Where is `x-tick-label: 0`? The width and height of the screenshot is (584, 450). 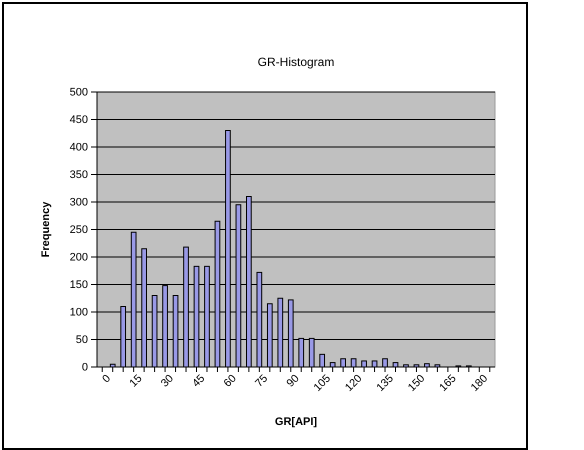
x-tick-label: 0 is located at coordinates (107, 379).